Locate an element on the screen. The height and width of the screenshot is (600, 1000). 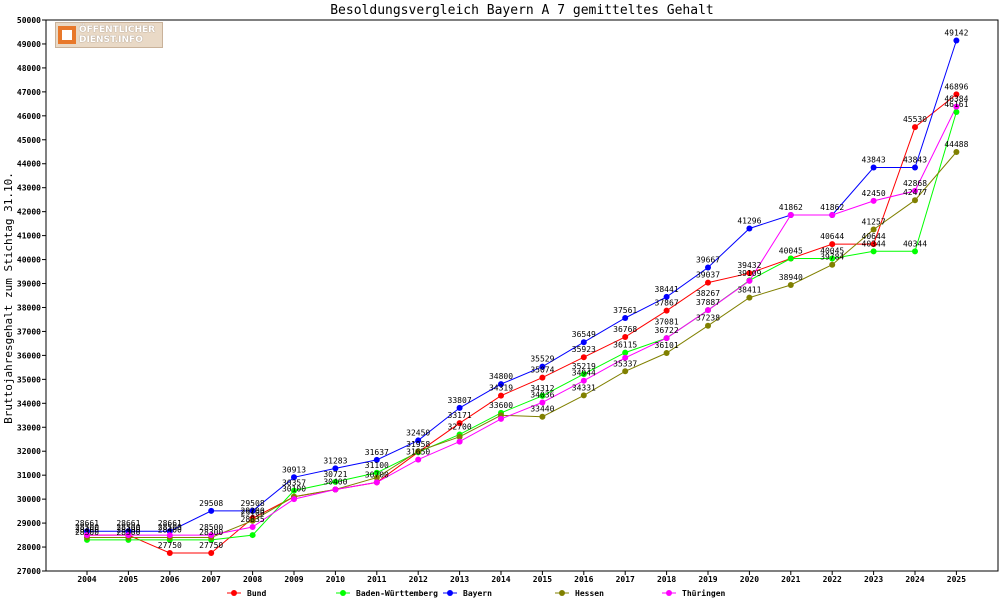
data-label: 34319 is located at coordinates (501, 388).